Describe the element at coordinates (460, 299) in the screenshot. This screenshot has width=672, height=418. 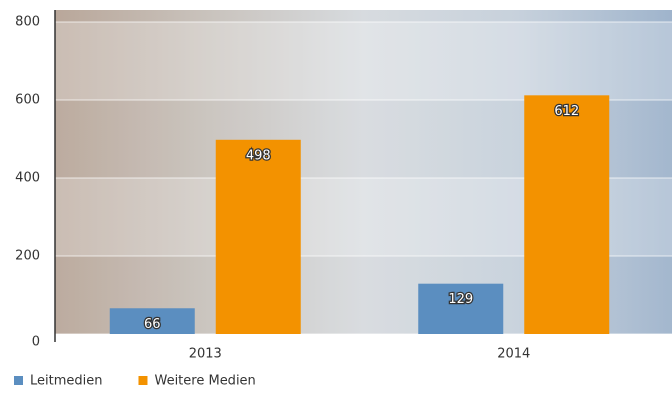
I see `value-label: 129` at that location.